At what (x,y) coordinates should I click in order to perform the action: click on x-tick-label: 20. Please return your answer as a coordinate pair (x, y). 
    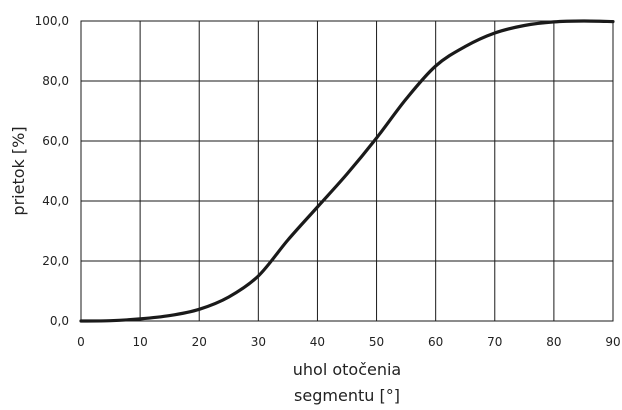
    Looking at the image, I should click on (199, 342).